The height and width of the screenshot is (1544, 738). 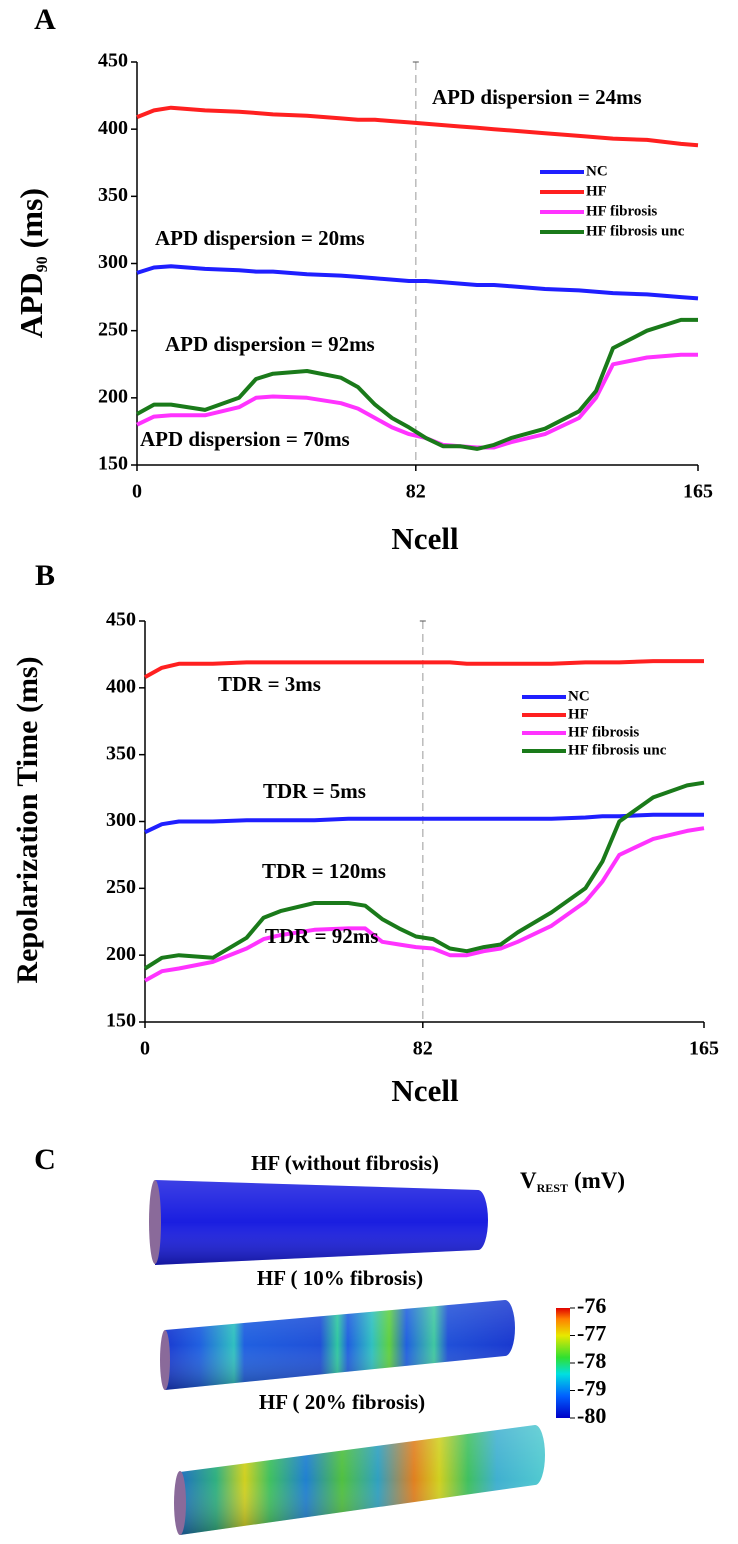 I want to click on colorbar-title-sub: REST, so click(x=552, y=1188).